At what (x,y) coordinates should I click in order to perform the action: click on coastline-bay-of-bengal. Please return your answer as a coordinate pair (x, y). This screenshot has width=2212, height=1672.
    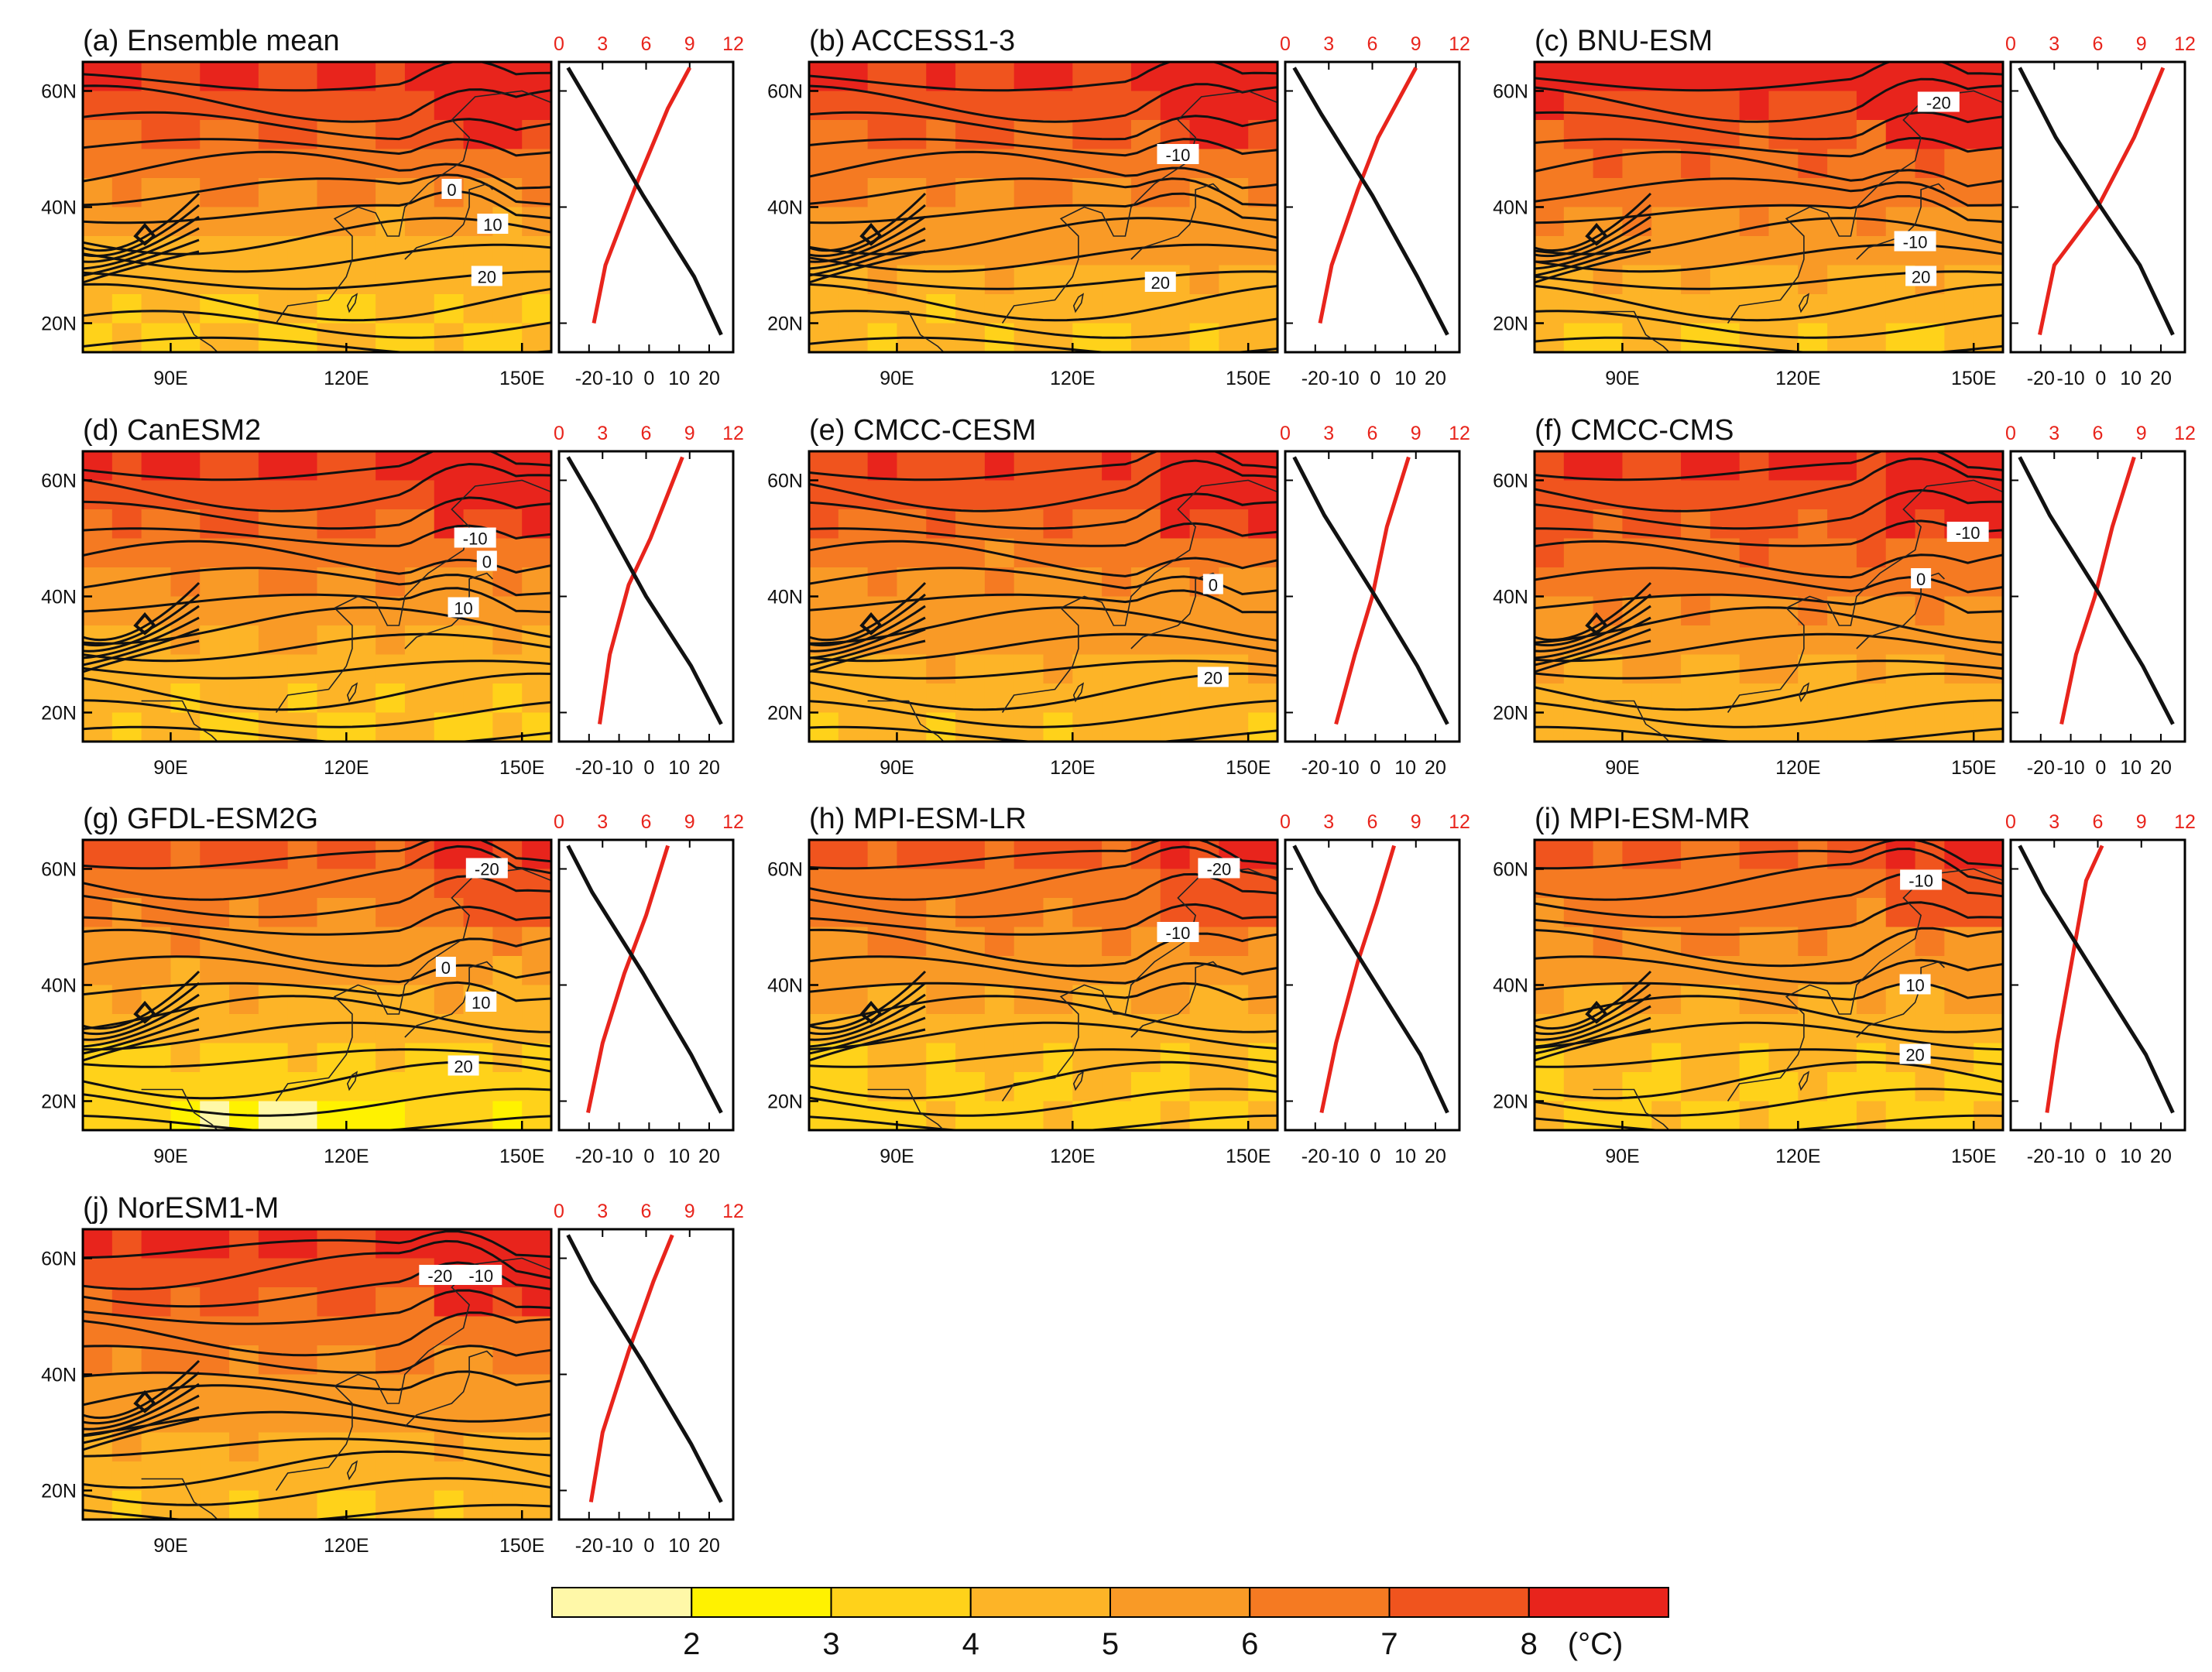
    Looking at the image, I should click on (179, 331).